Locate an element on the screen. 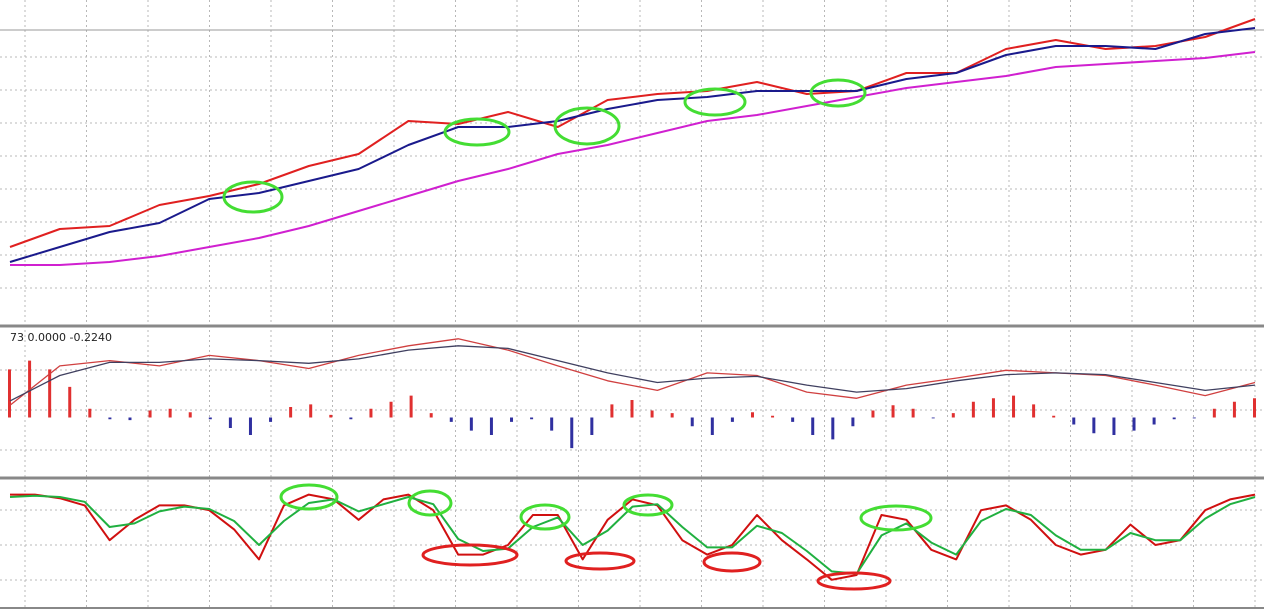 Image resolution: width=1264 pixels, height=612 pixels. macd-label: 73 0.0000 -0.2240 is located at coordinates (61, 337).